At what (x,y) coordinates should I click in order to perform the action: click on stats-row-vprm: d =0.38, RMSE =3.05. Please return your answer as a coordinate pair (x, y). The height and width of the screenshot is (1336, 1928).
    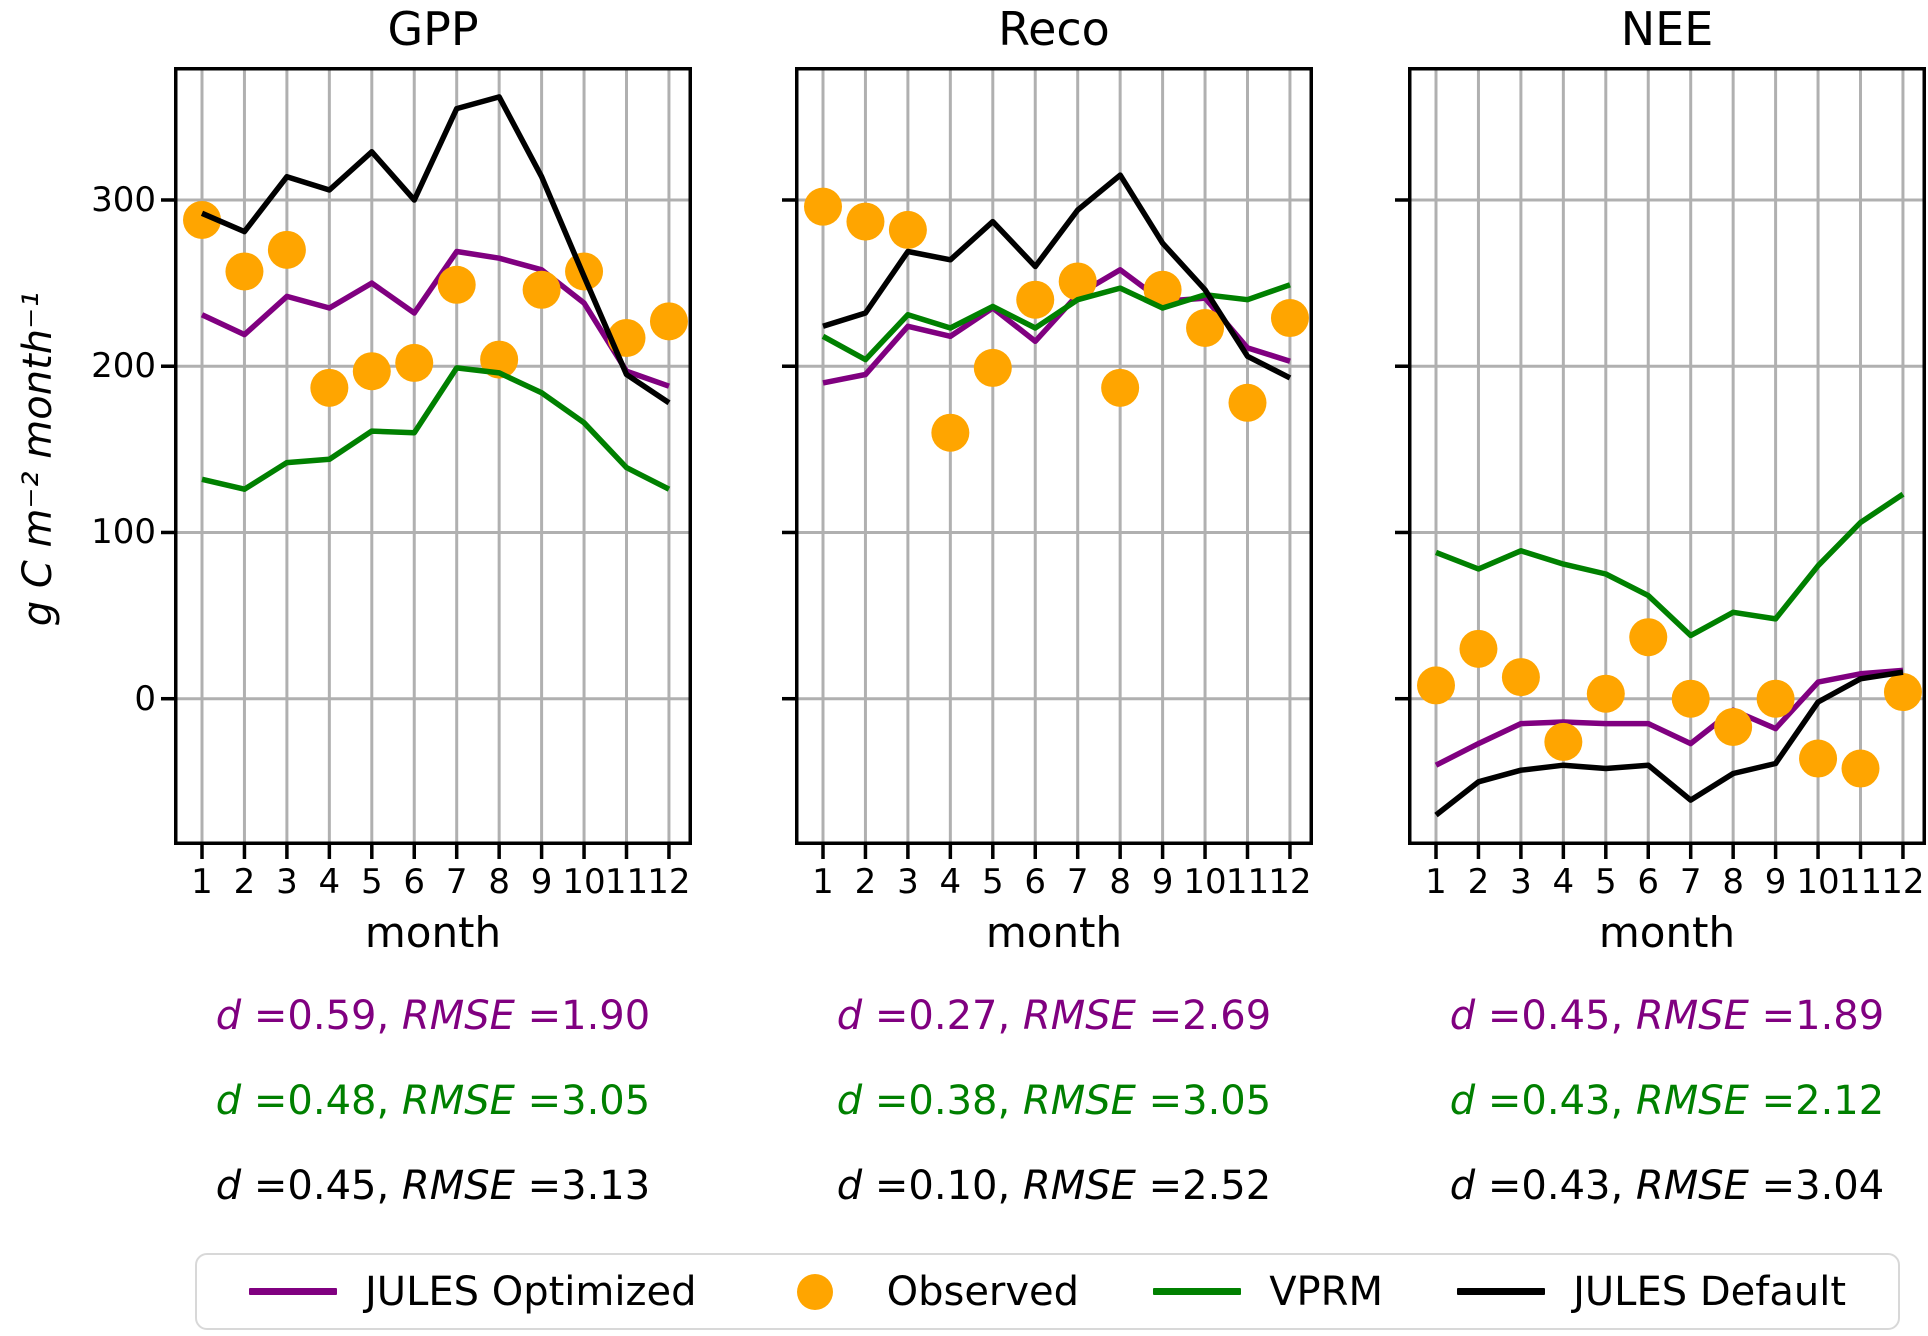
    Looking at the image, I should click on (1054, 1101).